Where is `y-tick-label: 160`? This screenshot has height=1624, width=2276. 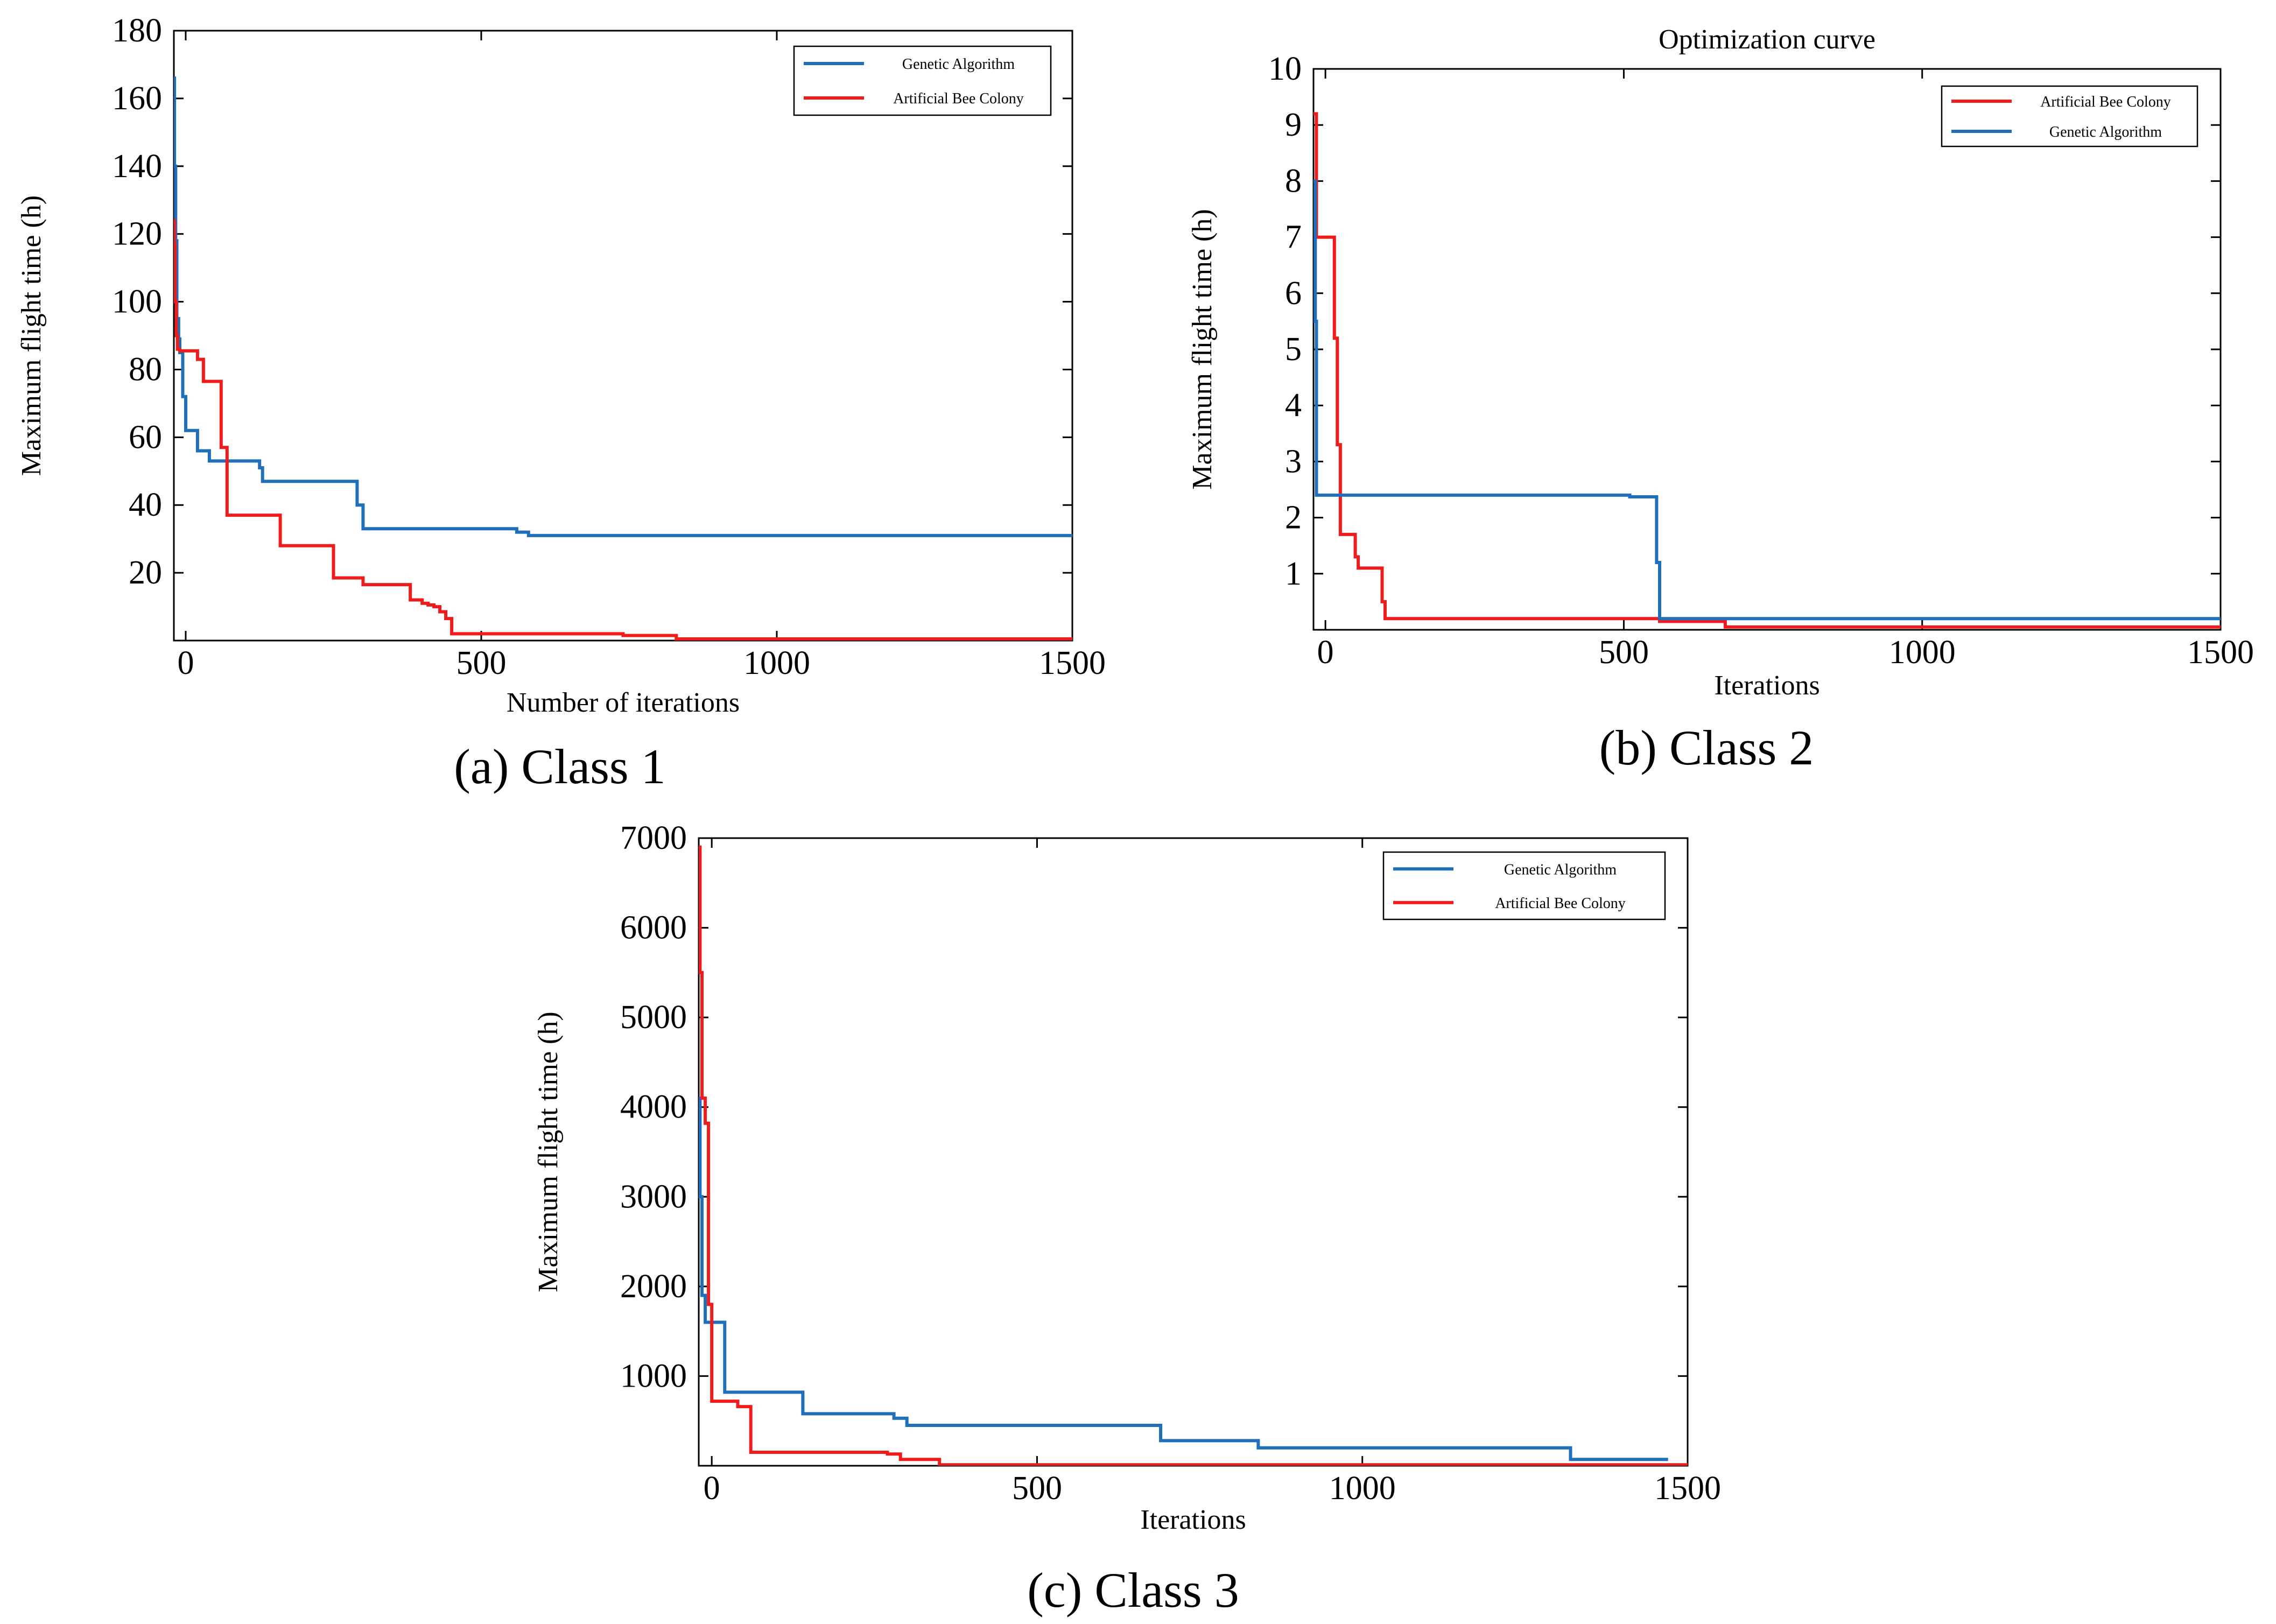 y-tick-label: 160 is located at coordinates (137, 98).